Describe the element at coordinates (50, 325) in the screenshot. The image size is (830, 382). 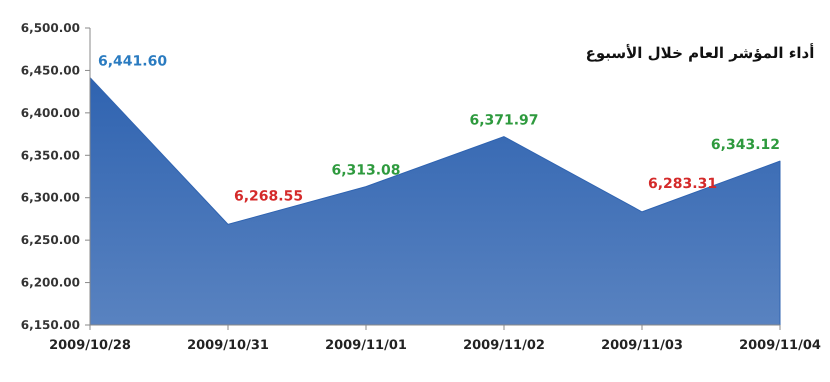
I see `y-tick-label: 6,150.00` at that location.